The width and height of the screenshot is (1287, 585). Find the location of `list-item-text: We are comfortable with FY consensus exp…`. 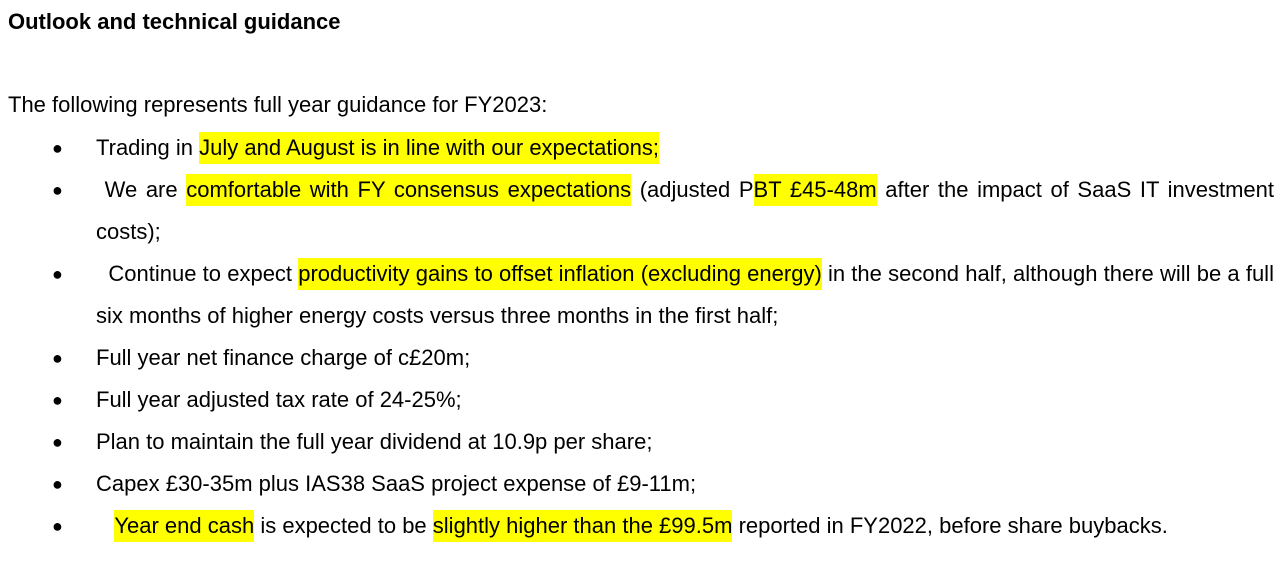

list-item-text: We are comfortable with FY consensus exp… is located at coordinates (685, 211).